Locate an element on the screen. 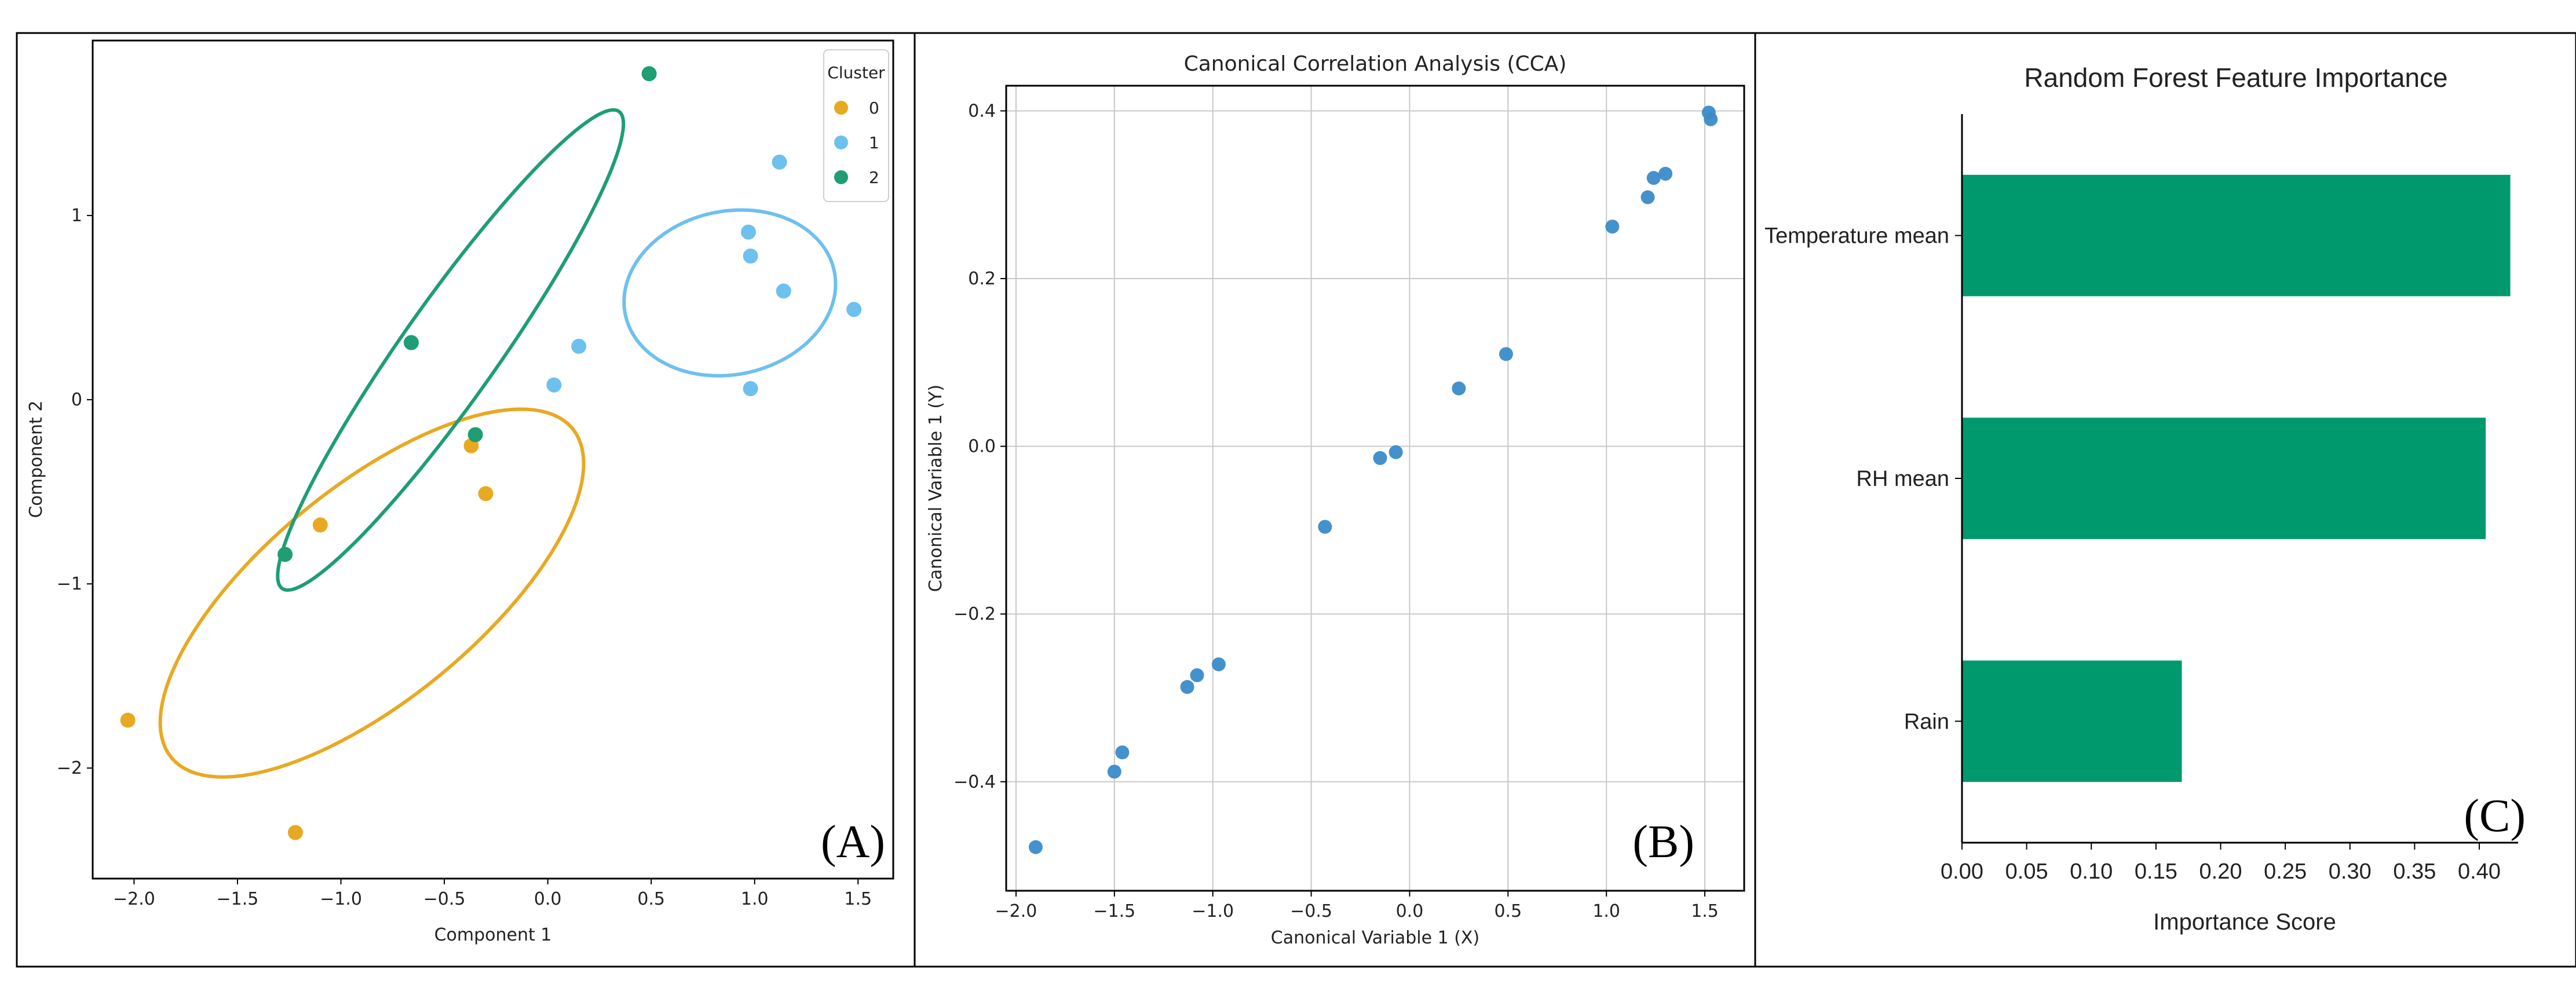 The width and height of the screenshot is (2576, 1006). x-tick-label: 0.25 is located at coordinates (2285, 871).